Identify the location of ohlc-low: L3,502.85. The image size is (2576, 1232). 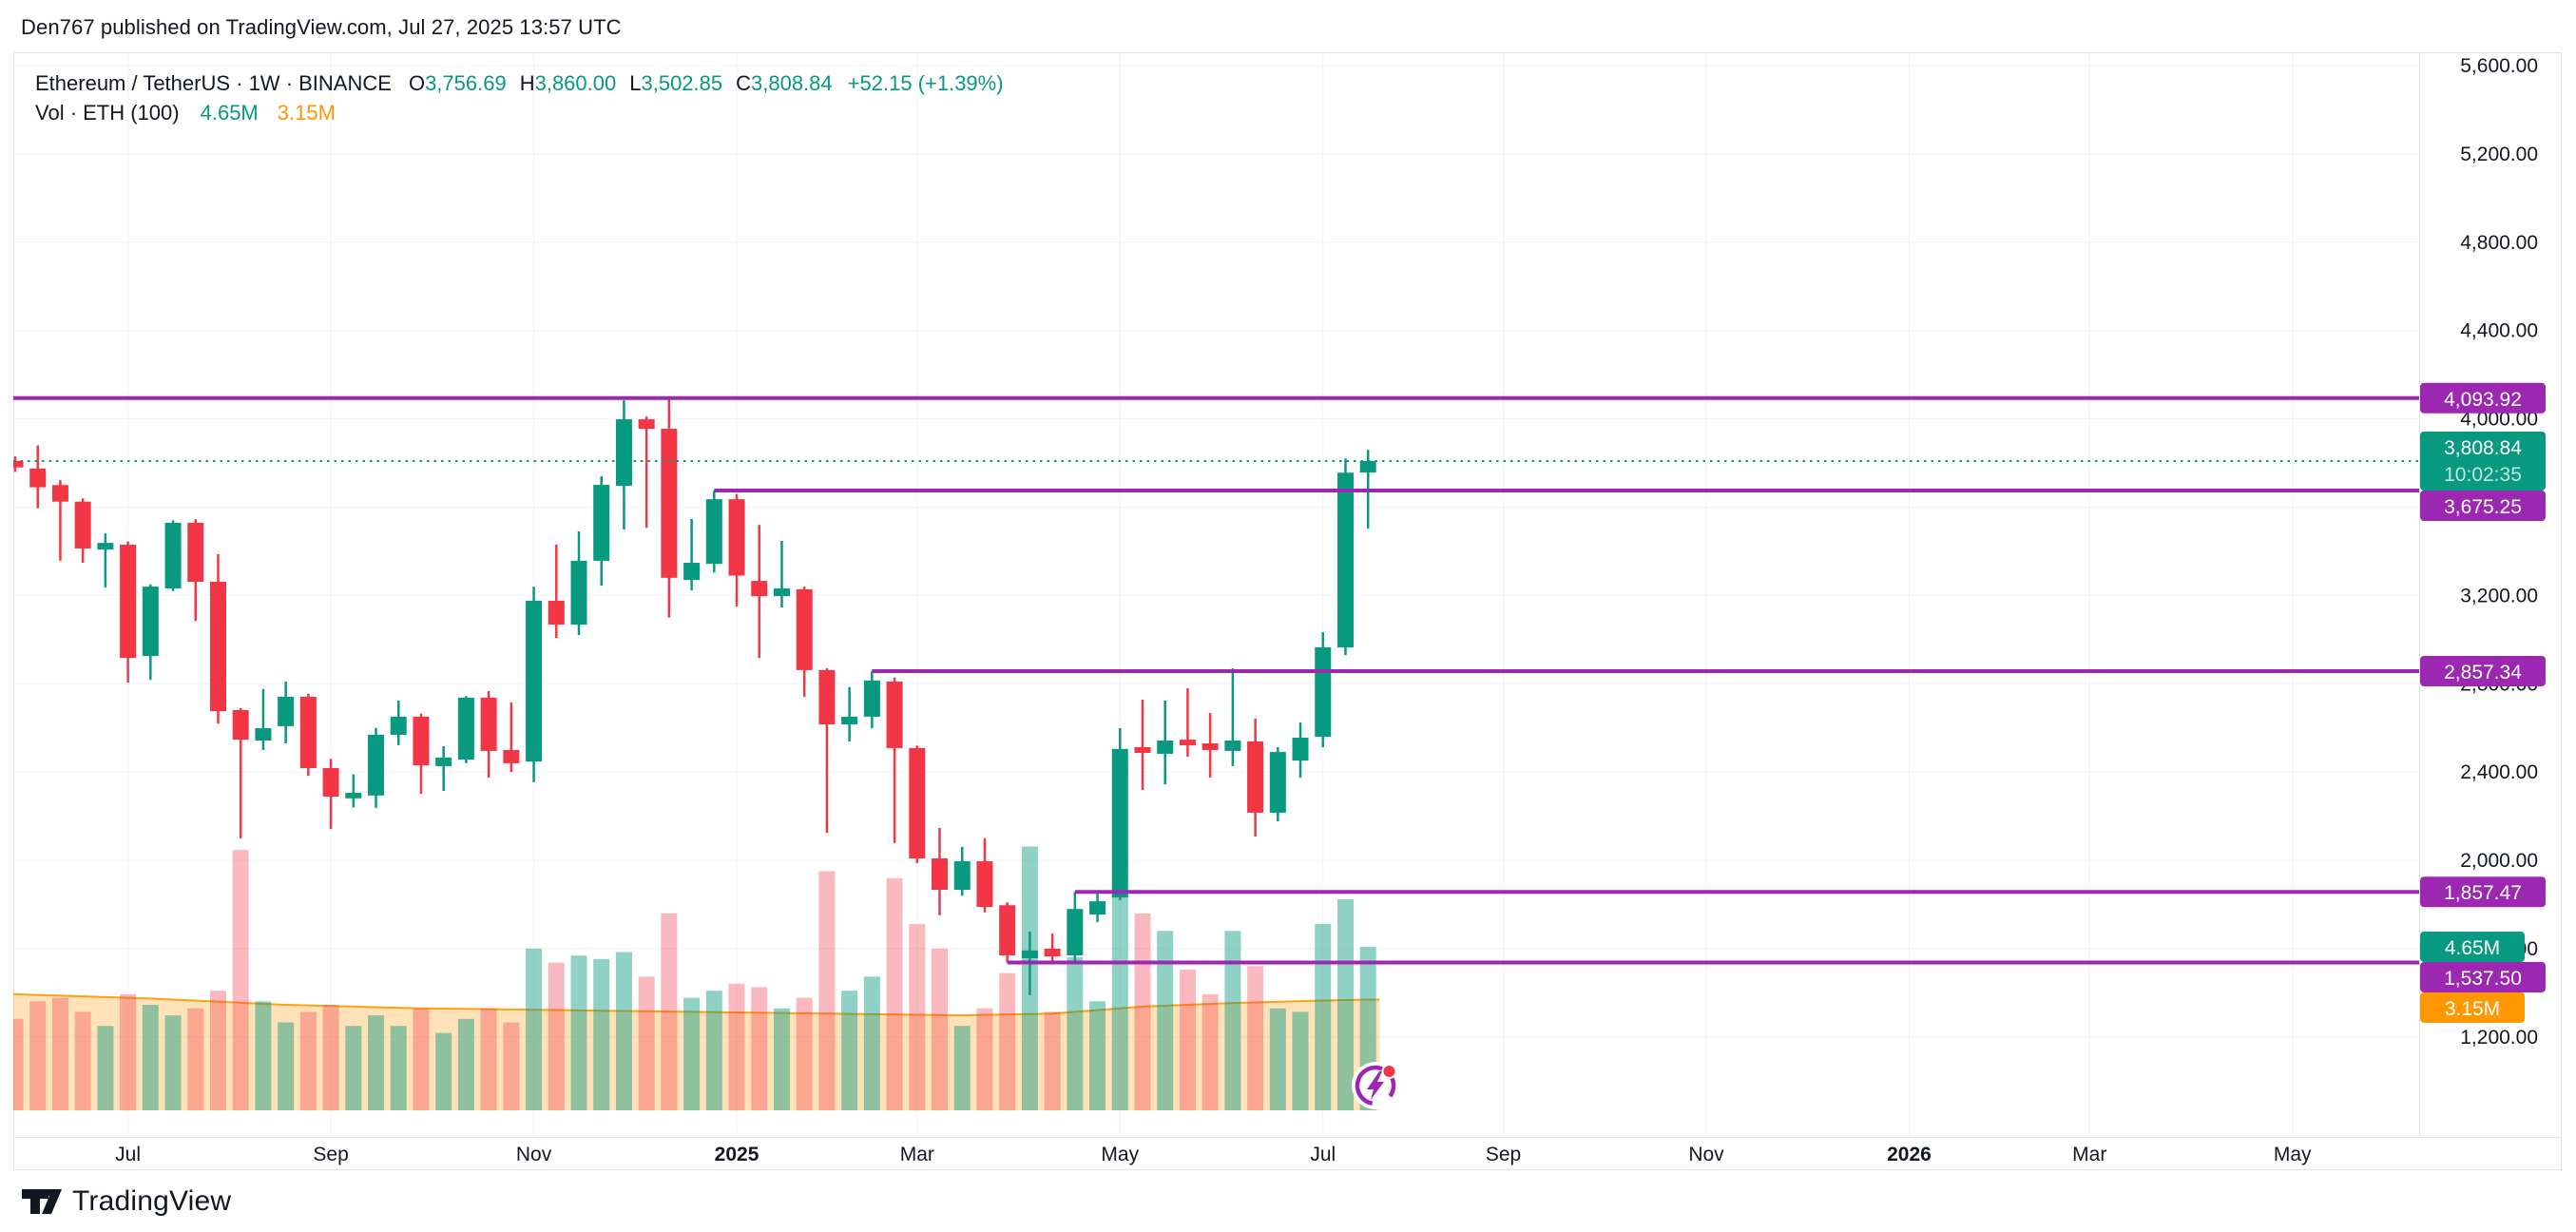
(676, 83).